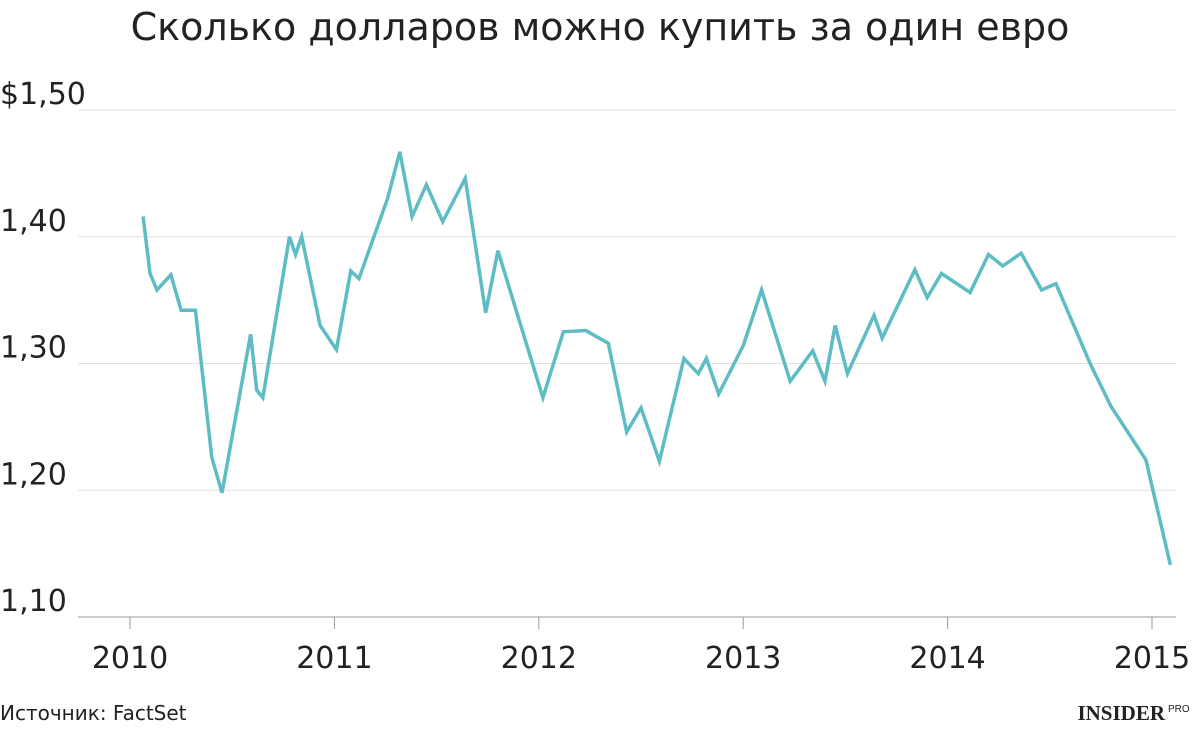 Image resolution: width=1200 pixels, height=734 pixels. I want to click on y-tick-label: 1,20, so click(33, 474).